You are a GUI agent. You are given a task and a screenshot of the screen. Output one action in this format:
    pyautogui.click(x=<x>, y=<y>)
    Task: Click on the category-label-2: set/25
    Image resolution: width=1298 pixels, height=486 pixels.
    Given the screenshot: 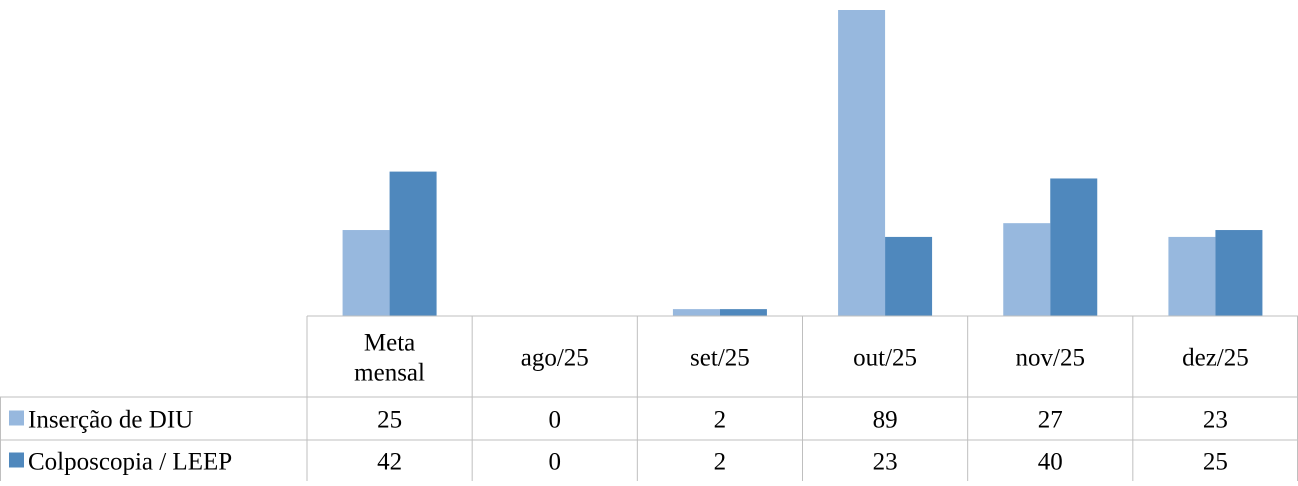 What is the action you would take?
    pyautogui.click(x=720, y=358)
    